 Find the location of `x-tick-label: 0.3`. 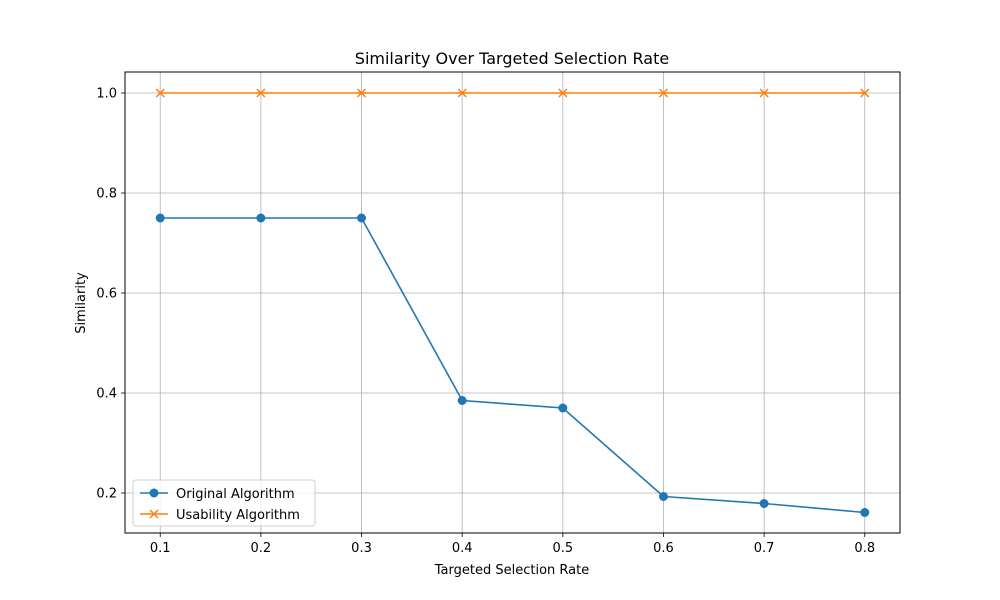

x-tick-label: 0.3 is located at coordinates (361, 548).